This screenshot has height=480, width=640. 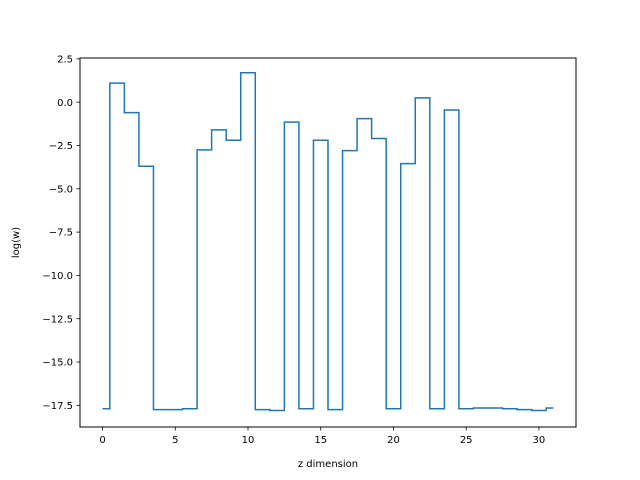 What do you see at coordinates (466, 440) in the screenshot?
I see `x-tick-label: 25` at bounding box center [466, 440].